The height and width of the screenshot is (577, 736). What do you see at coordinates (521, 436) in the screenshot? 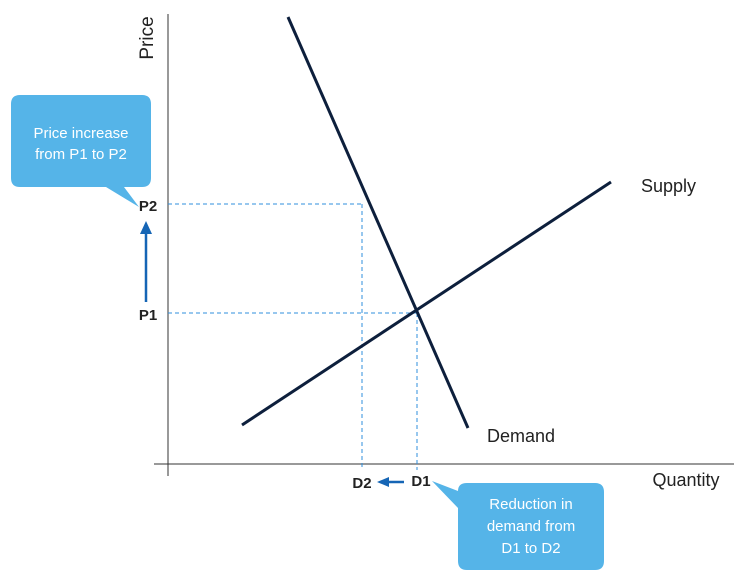
I see `demand-label: Demand` at bounding box center [521, 436].